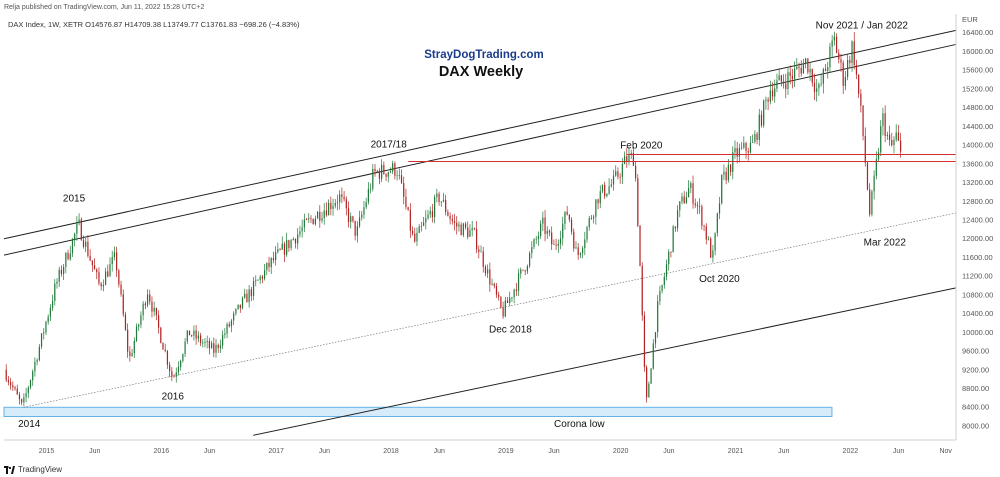  I want to click on price-tick-label: 8800.00, so click(975, 388).